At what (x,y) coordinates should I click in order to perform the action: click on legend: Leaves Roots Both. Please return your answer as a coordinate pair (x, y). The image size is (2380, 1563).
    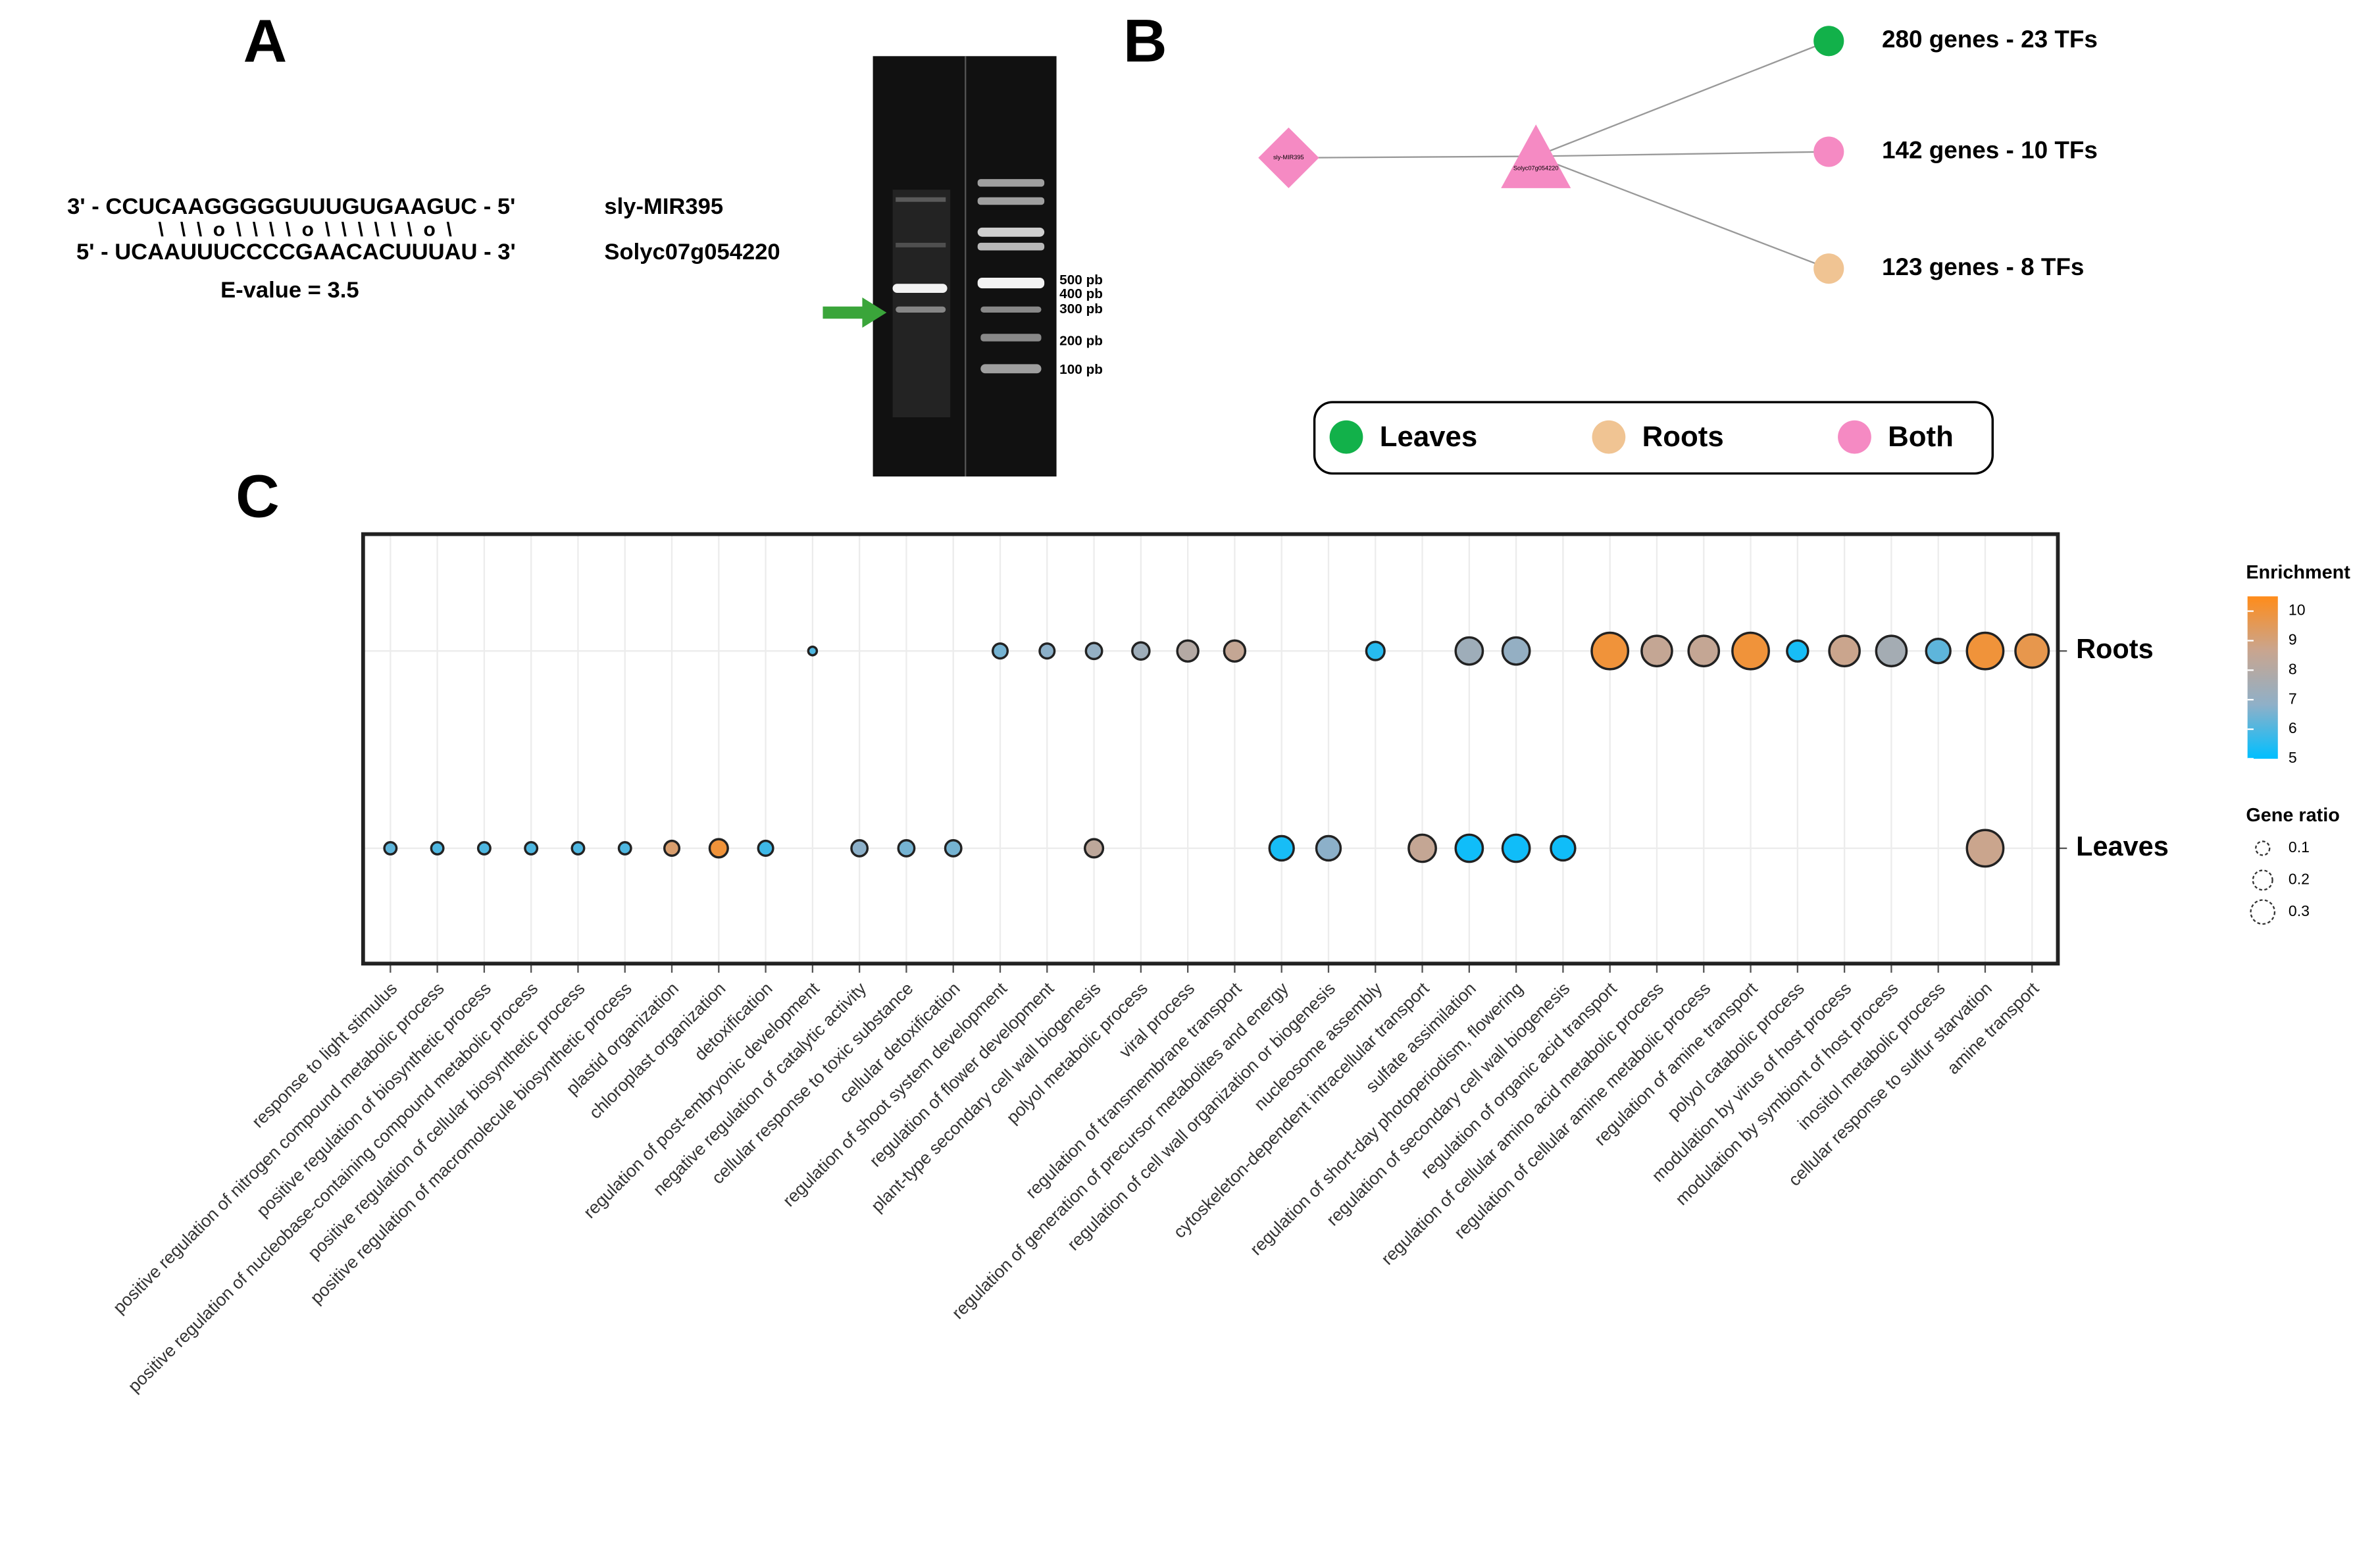
    Looking at the image, I should click on (1641, 437).